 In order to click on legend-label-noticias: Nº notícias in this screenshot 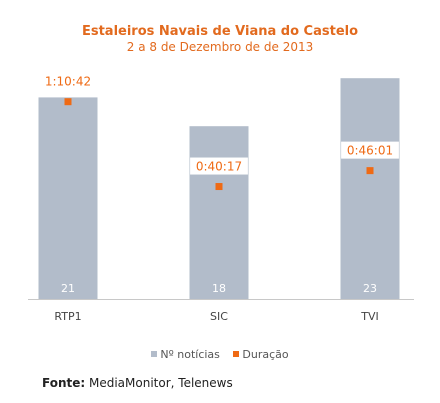, I will do `click(190, 354)`.